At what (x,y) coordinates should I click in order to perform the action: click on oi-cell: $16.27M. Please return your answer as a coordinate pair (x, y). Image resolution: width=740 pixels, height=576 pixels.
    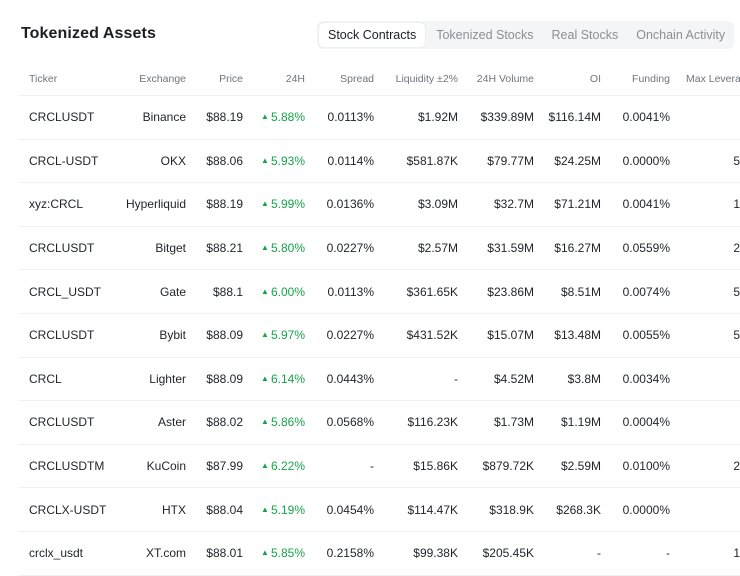
    Looking at the image, I should click on (577, 248).